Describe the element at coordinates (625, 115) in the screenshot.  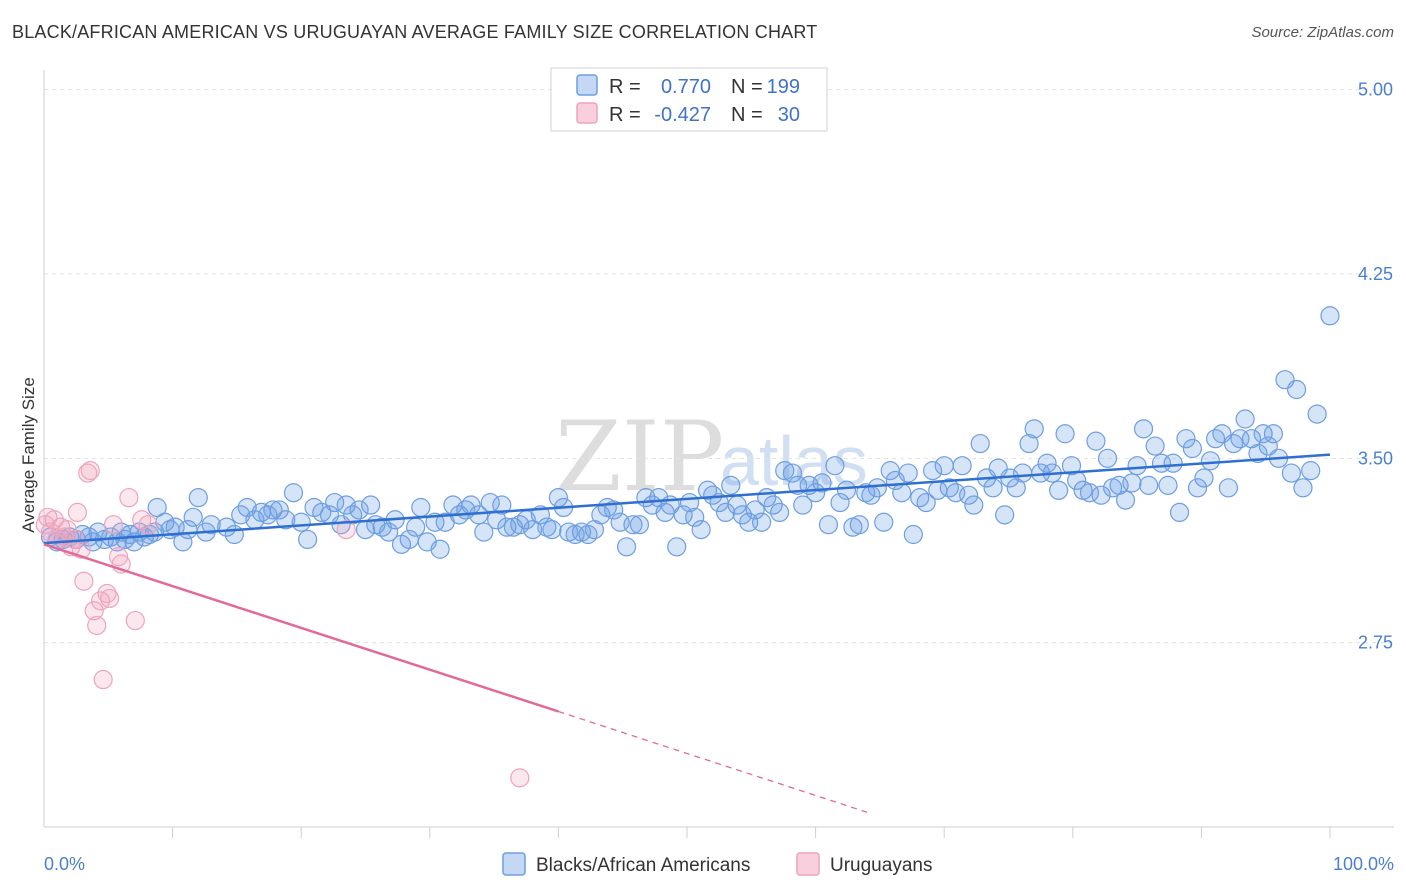
I see `legend-r-label-pink: R =` at that location.